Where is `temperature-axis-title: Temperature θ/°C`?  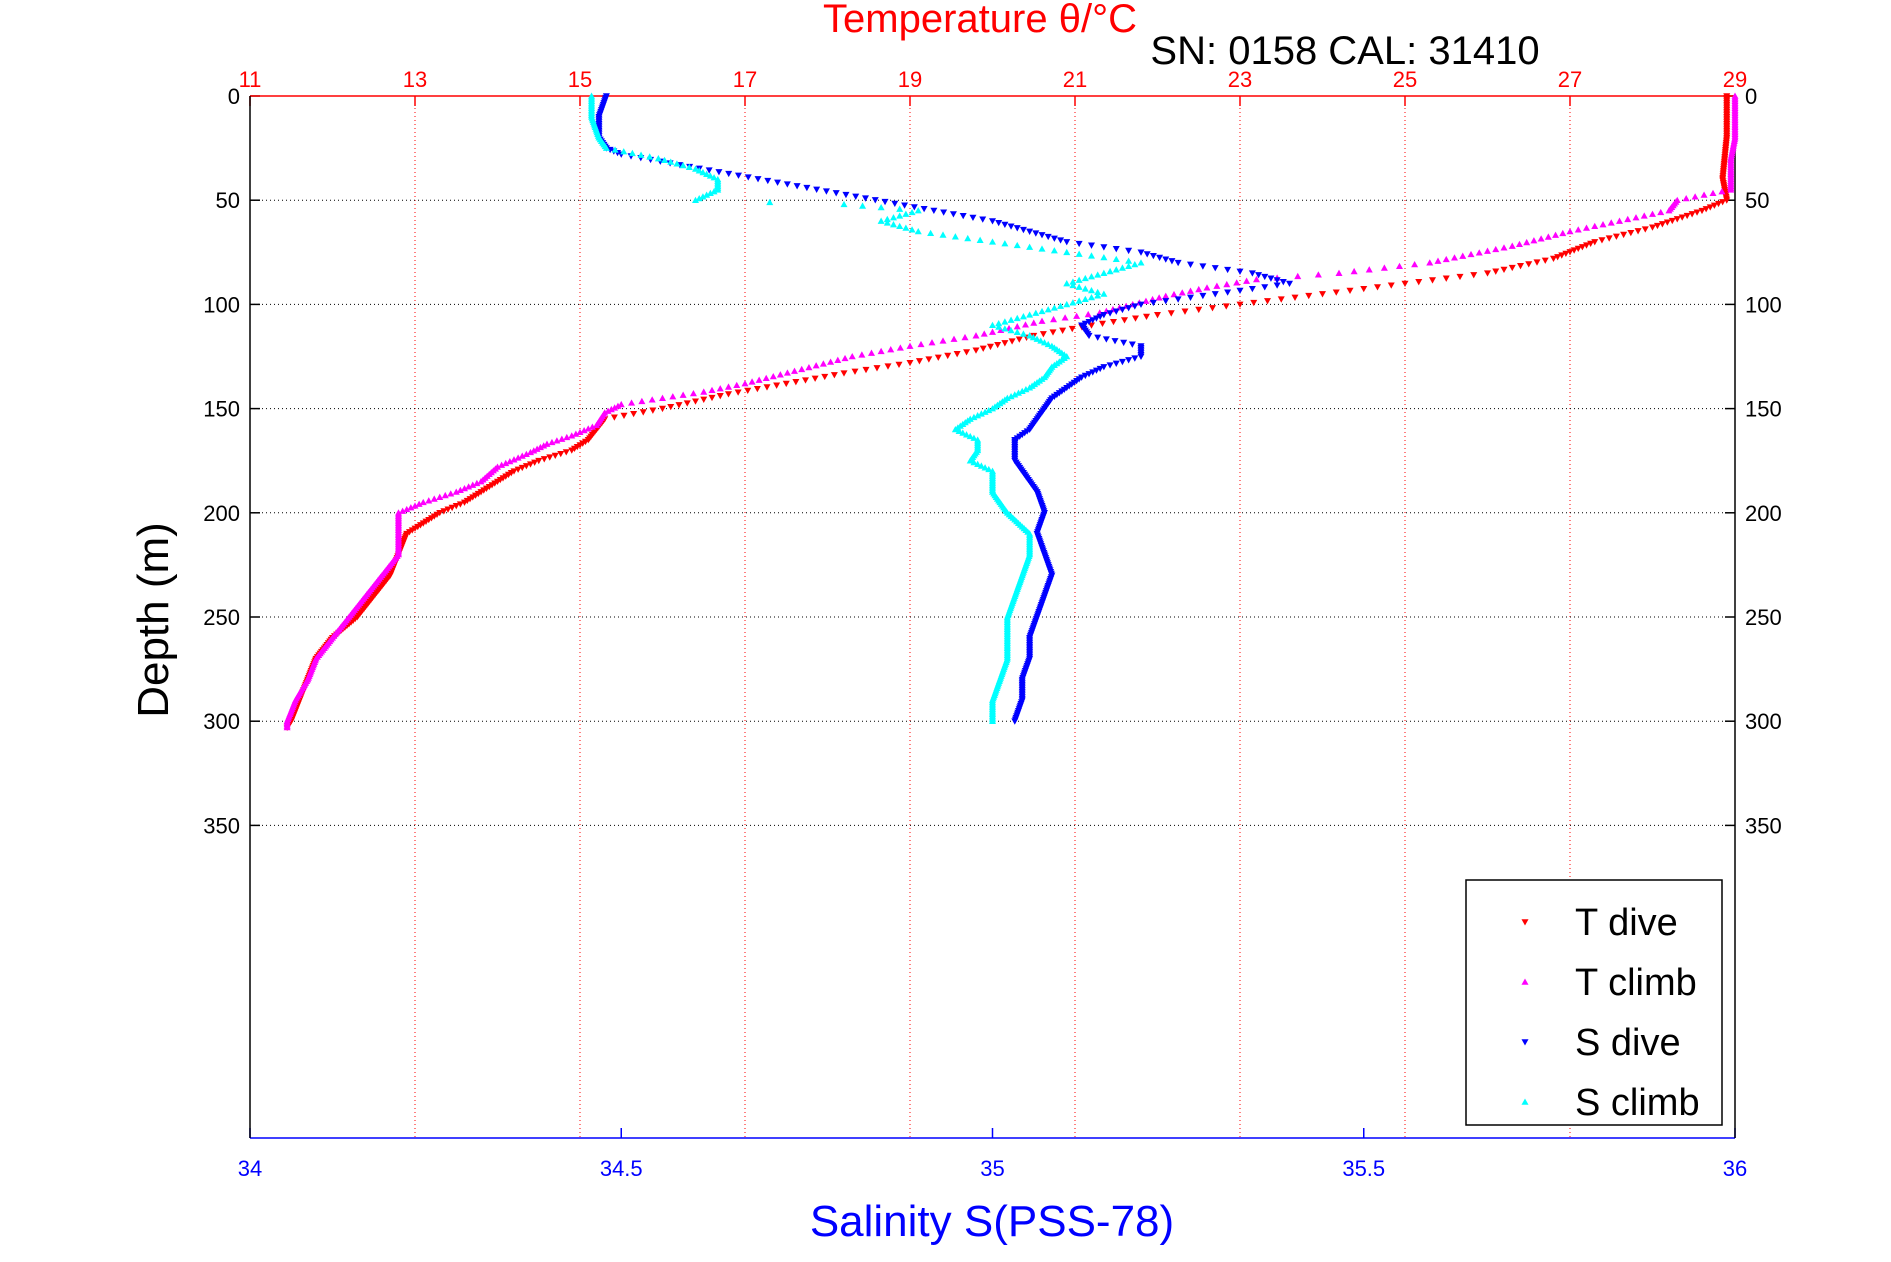
temperature-axis-title: Temperature θ/°C is located at coordinates (980, 20).